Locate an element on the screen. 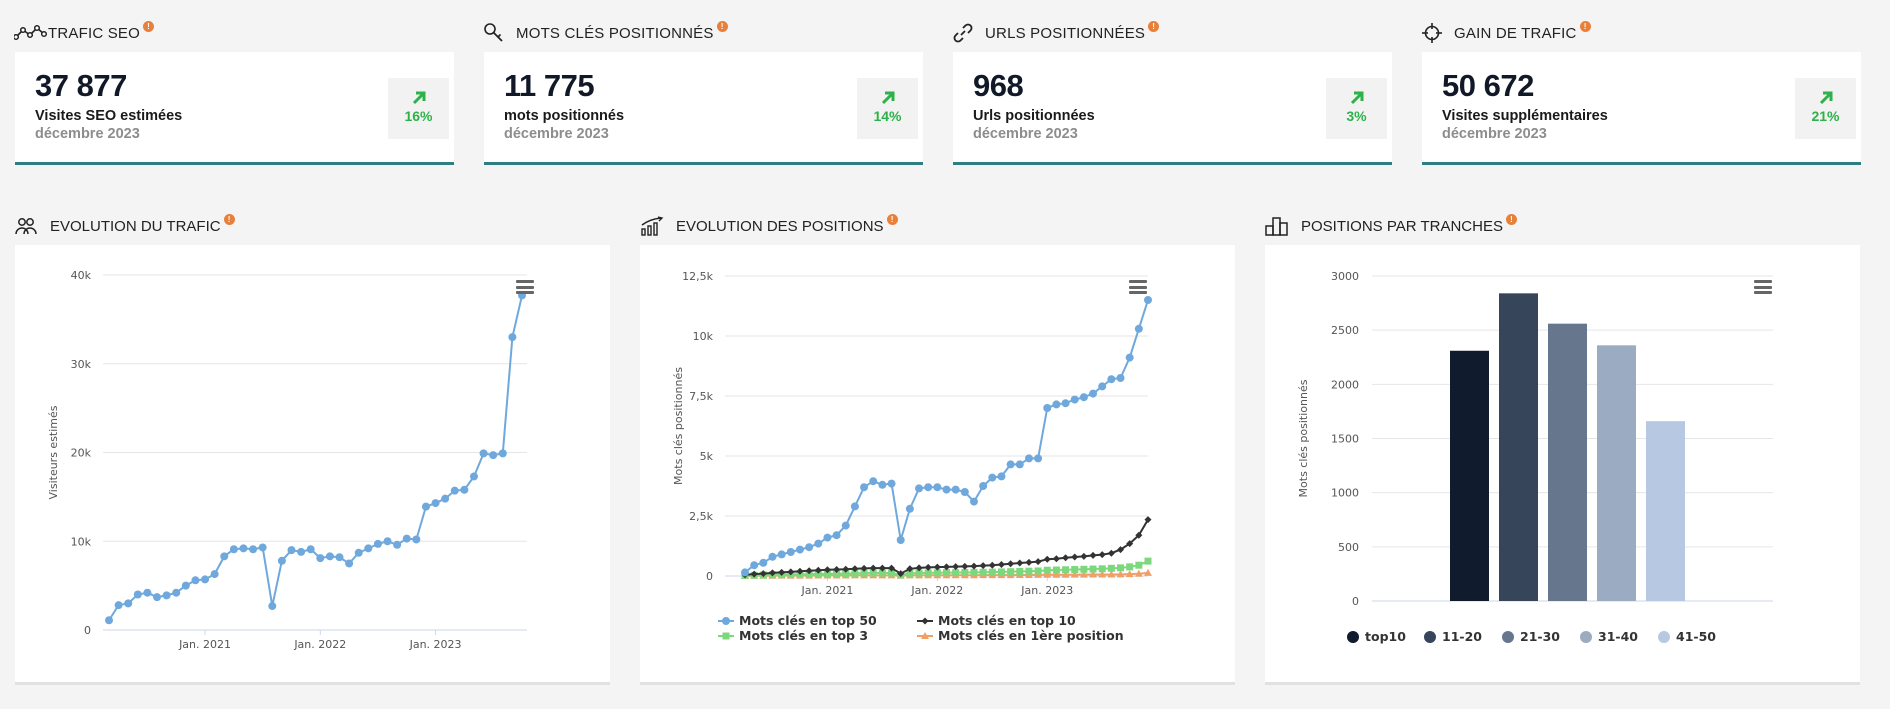 This screenshot has width=1890, height=709. trend-badge: 21% is located at coordinates (1825, 108).